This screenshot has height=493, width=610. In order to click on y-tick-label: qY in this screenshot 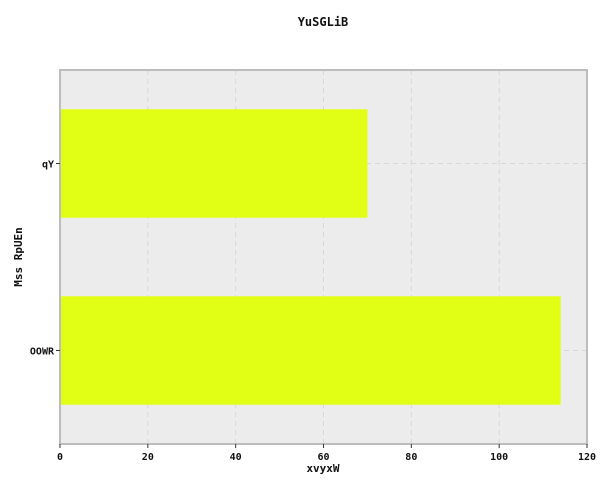, I will do `click(48, 165)`.